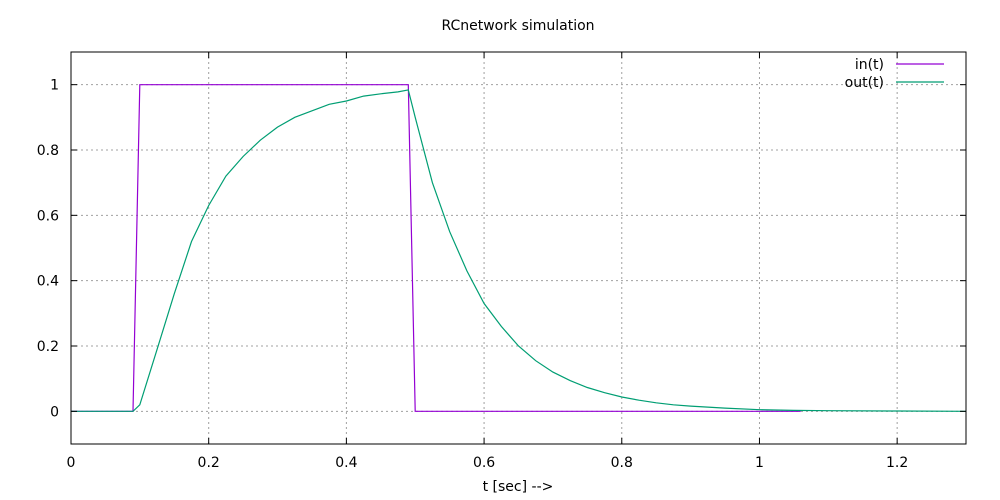 The image size is (1000, 500). I want to click on x-tick-label: 1, so click(759, 463).